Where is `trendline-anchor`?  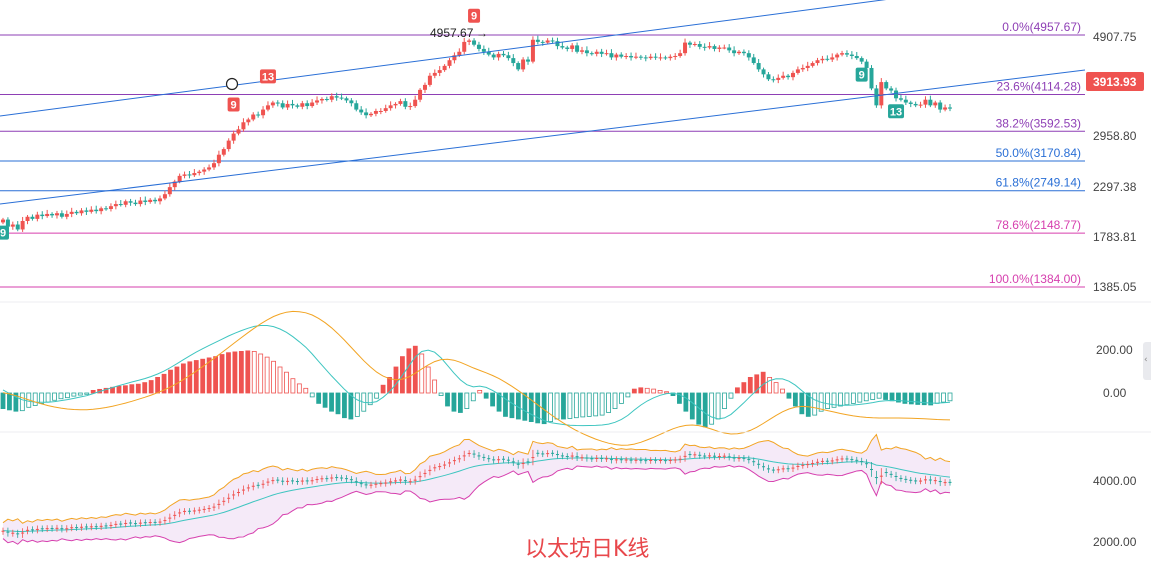
trendline-anchor is located at coordinates (232, 84).